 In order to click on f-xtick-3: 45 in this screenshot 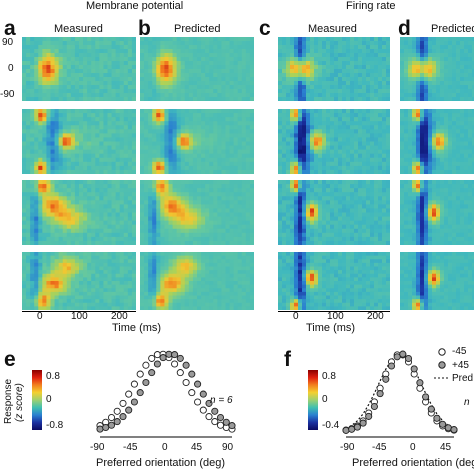, I will do `click(446, 447)`.